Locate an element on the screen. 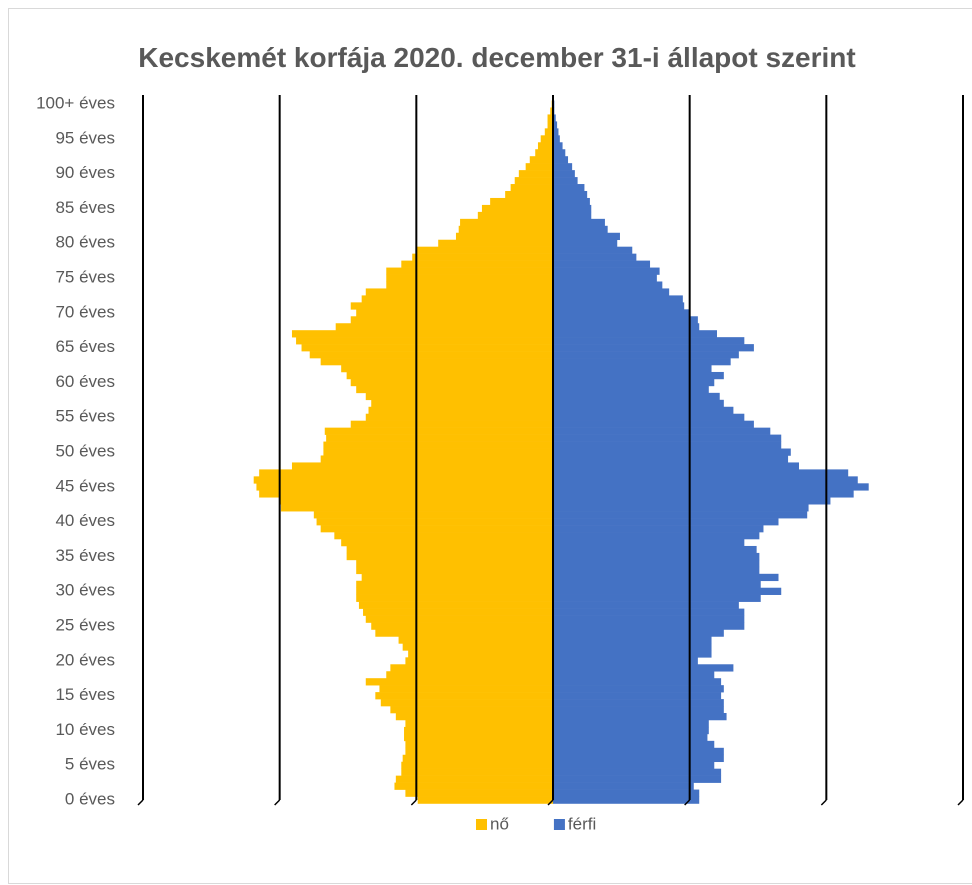 This screenshot has width=972, height=885. y-tick-label: 100+ éves is located at coordinates (75, 102).